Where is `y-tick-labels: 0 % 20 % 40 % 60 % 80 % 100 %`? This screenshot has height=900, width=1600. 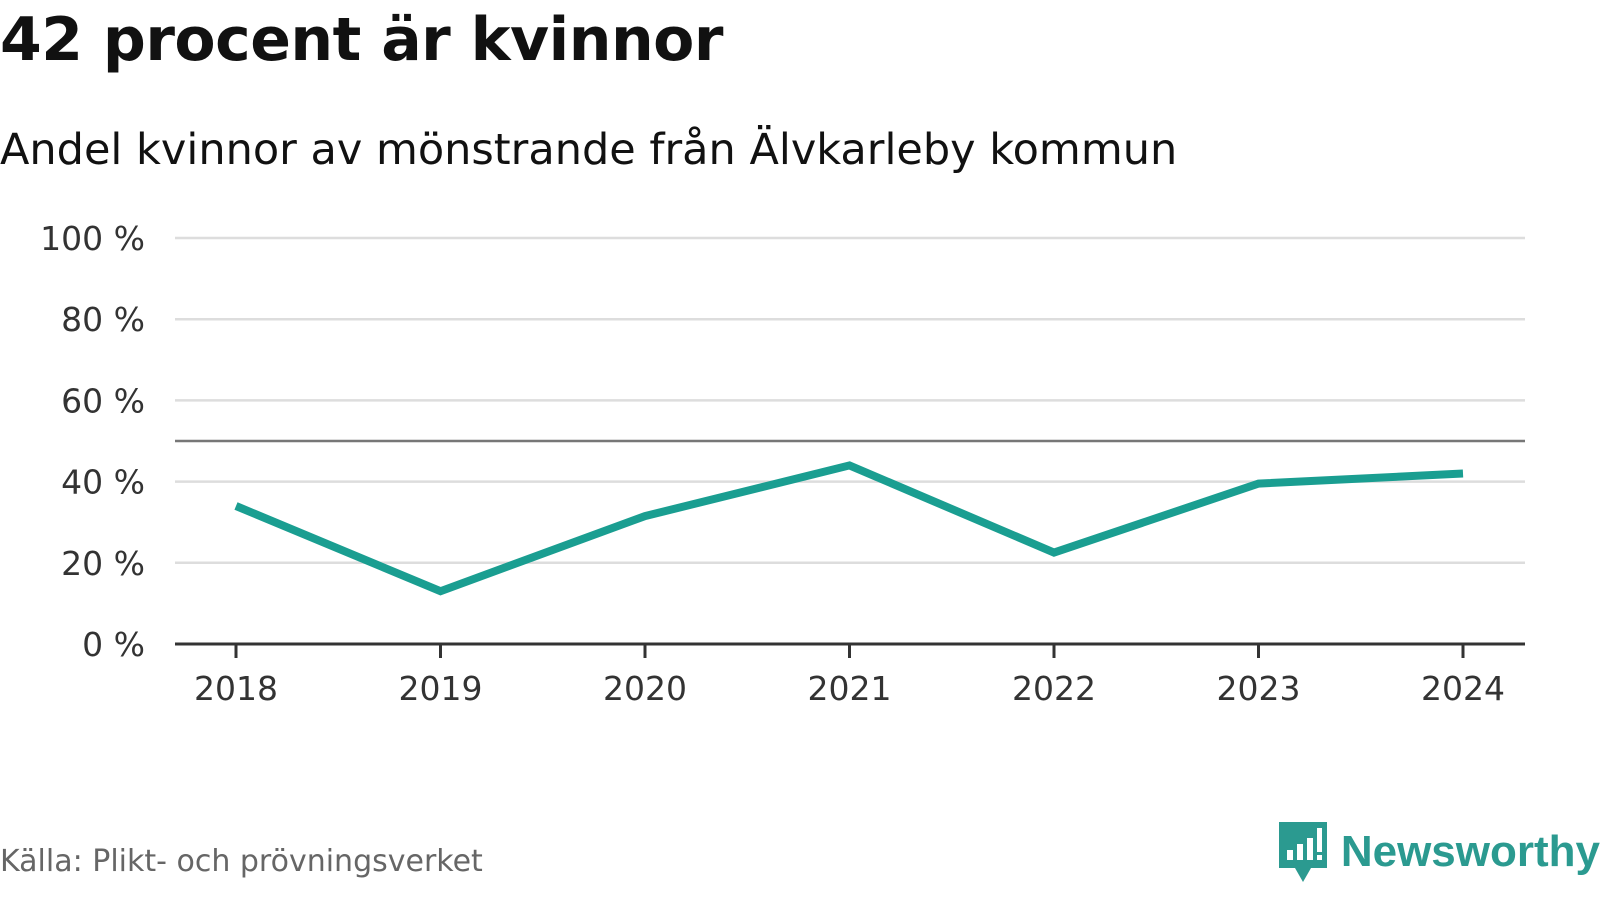 y-tick-labels: 0 % 20 % 40 % 60 % 80 % 100 % is located at coordinates (92, 441).